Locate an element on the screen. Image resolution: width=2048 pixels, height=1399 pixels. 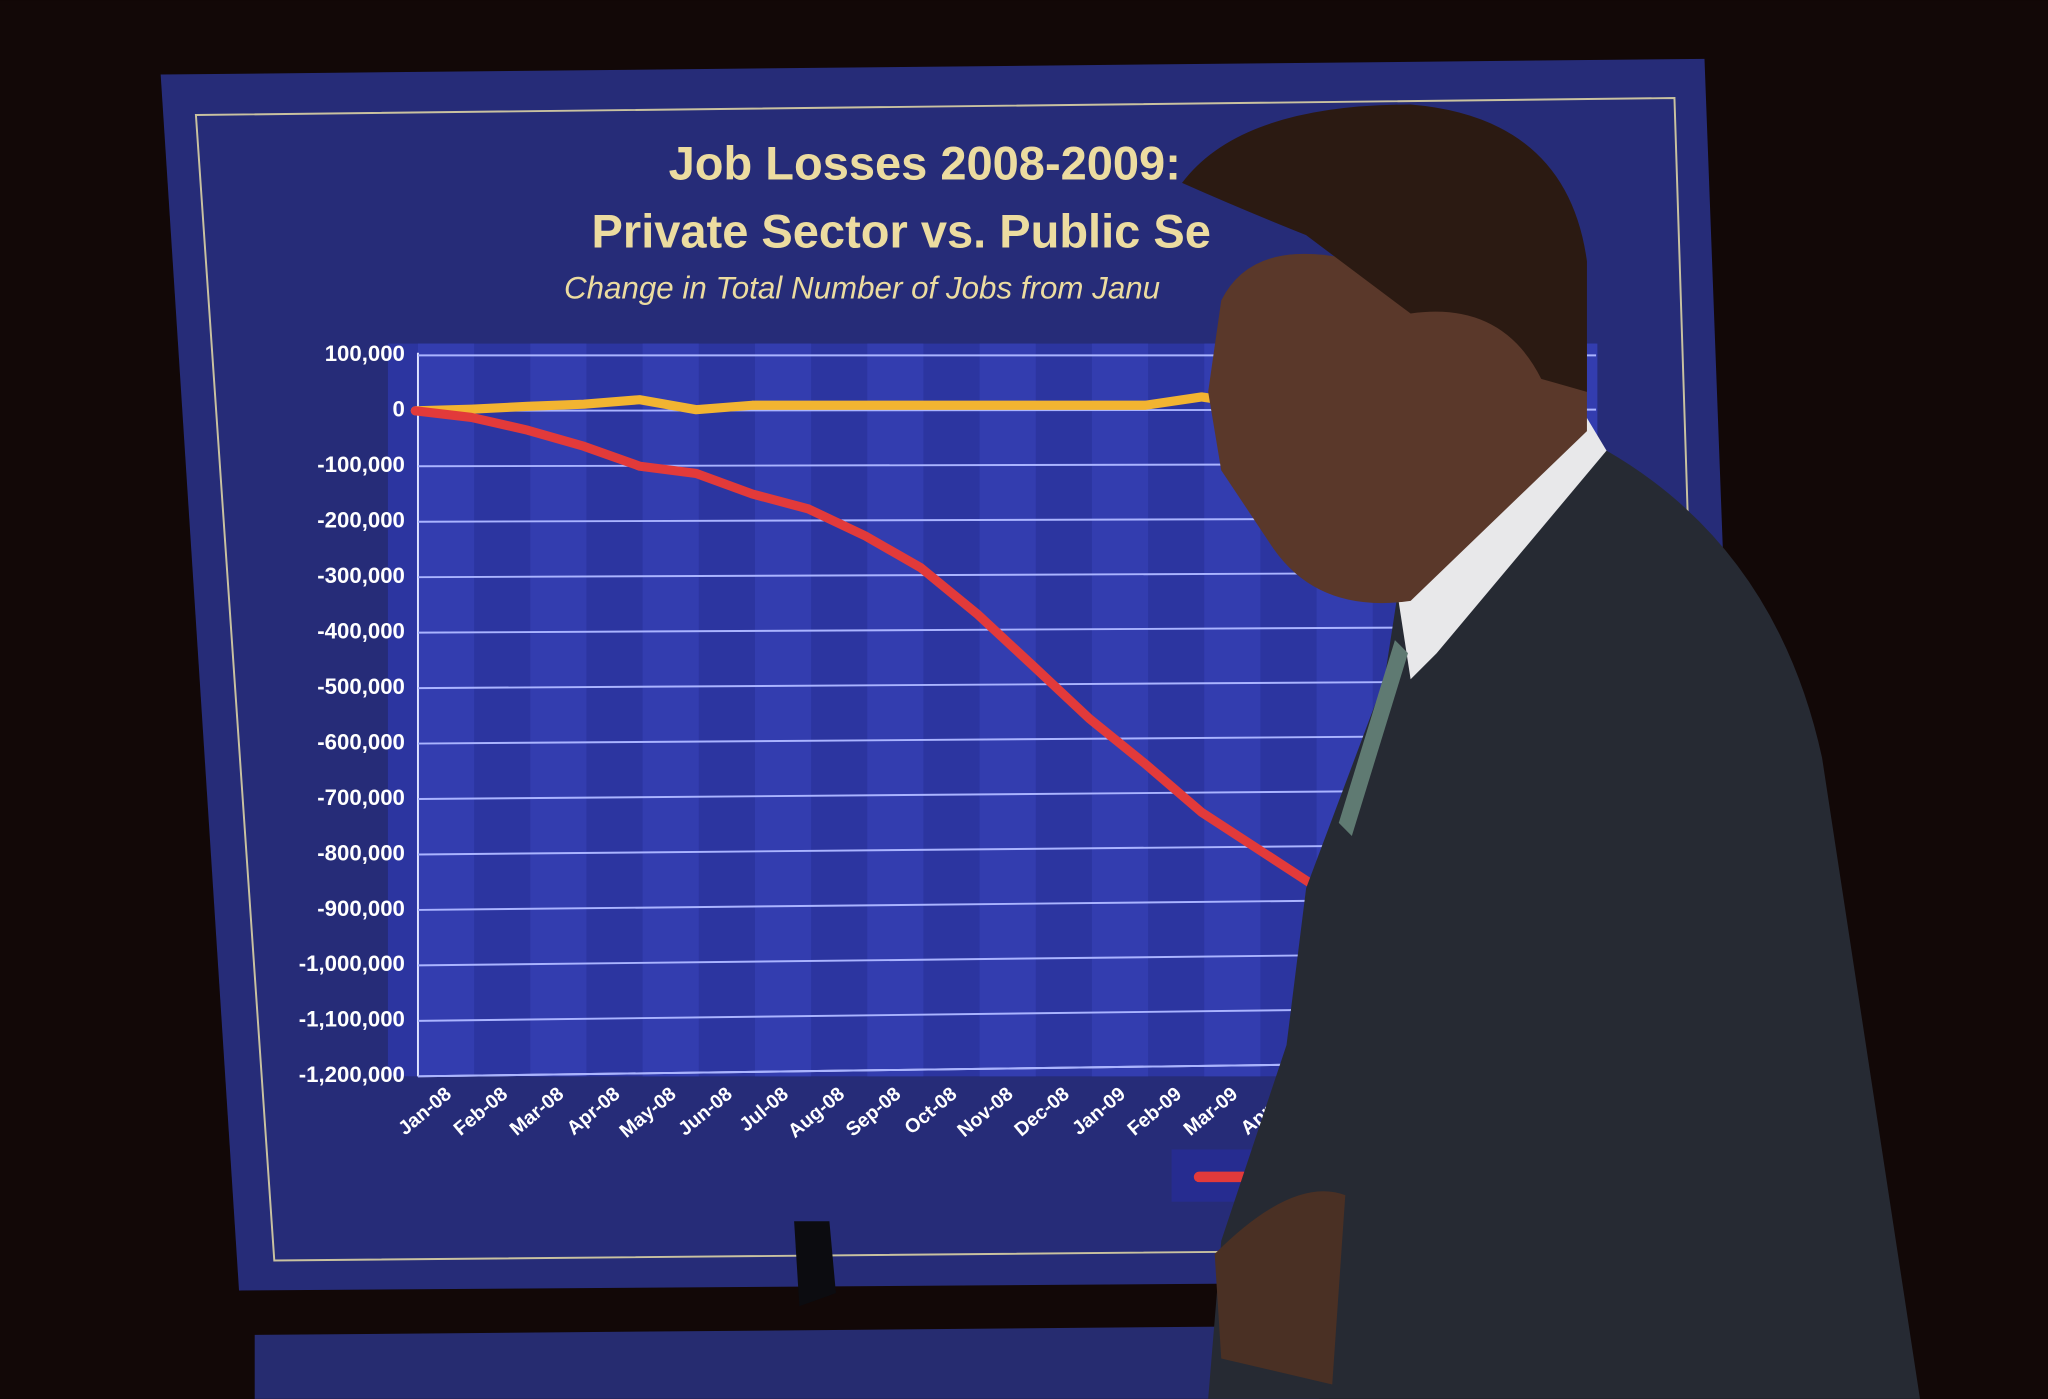
y-tick-label: -1,200,000 is located at coordinates (352, 1074).